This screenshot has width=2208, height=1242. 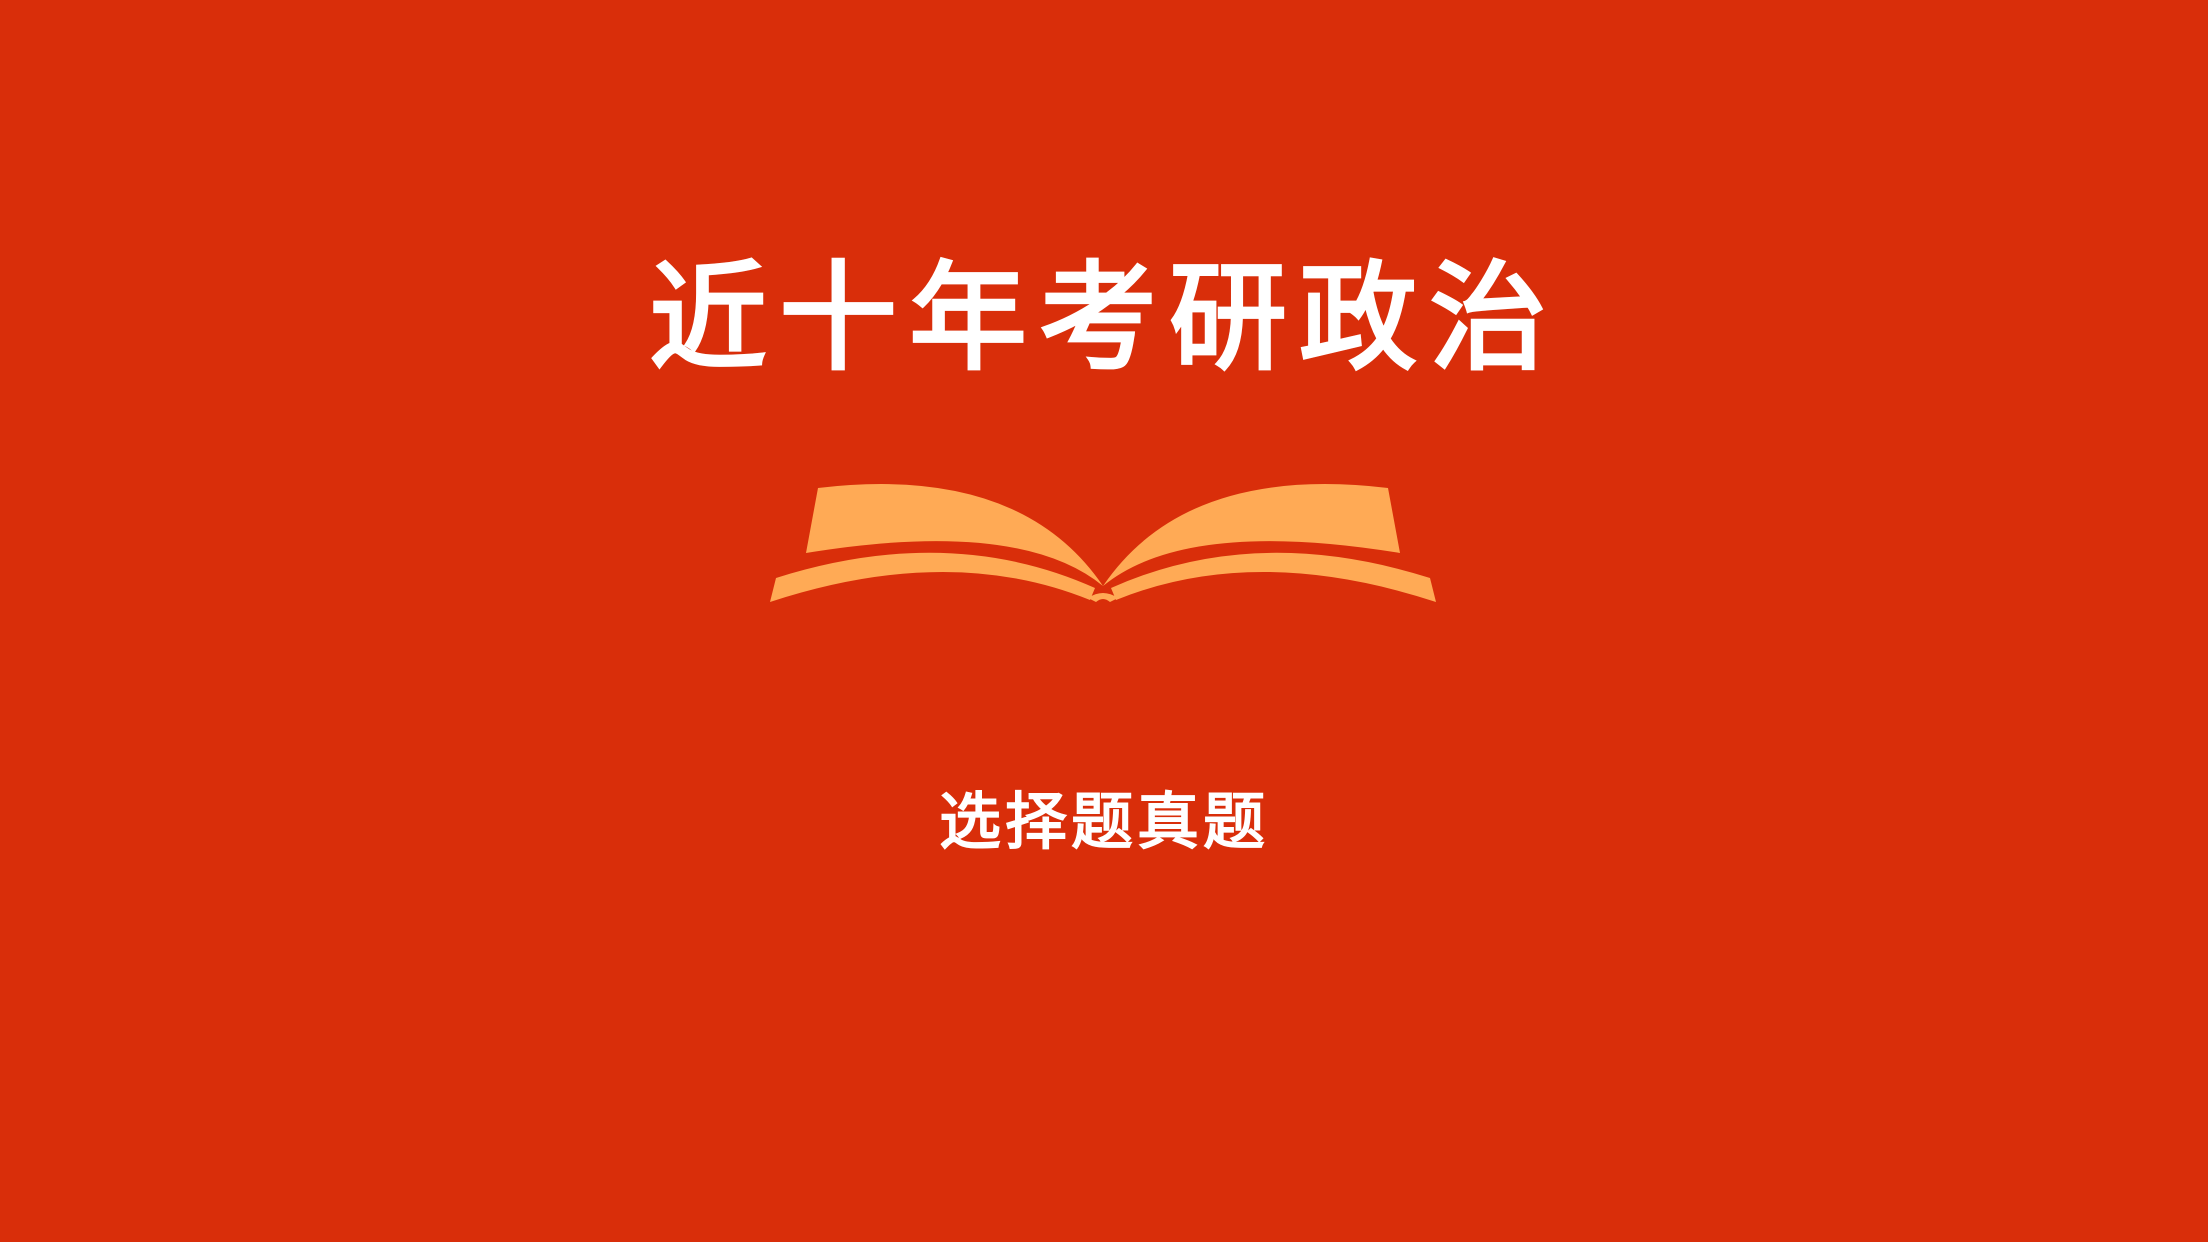 What do you see at coordinates (1251, 535) in the screenshot?
I see `book-right-upper-page` at bounding box center [1251, 535].